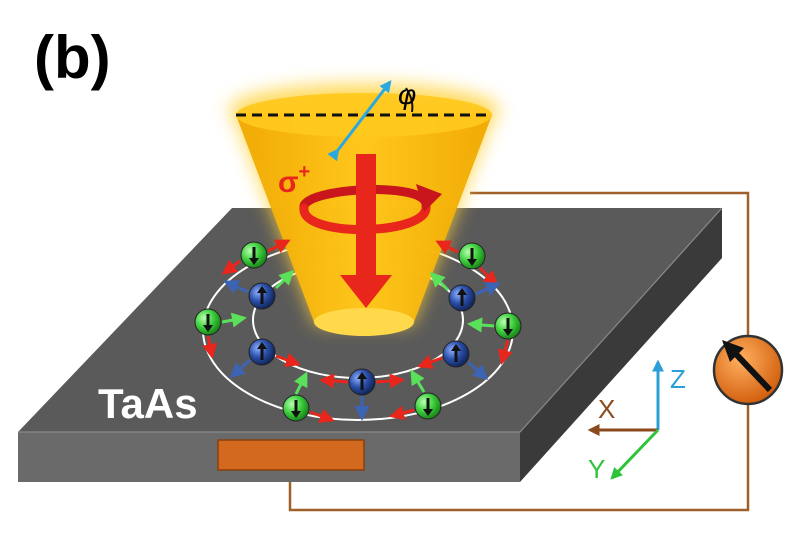  I want to click on electrons, so click(358, 331).